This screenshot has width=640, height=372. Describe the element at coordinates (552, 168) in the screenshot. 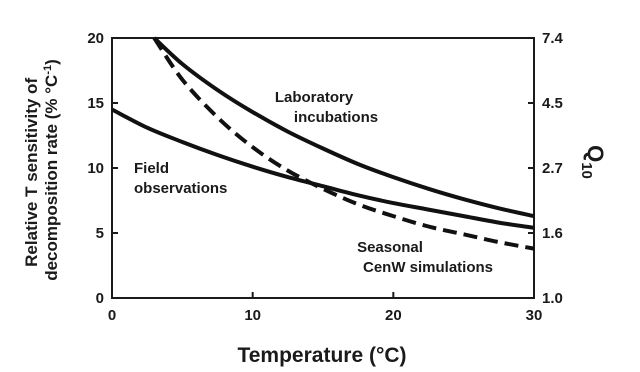

I see `y2-tick-label: 2.7` at that location.